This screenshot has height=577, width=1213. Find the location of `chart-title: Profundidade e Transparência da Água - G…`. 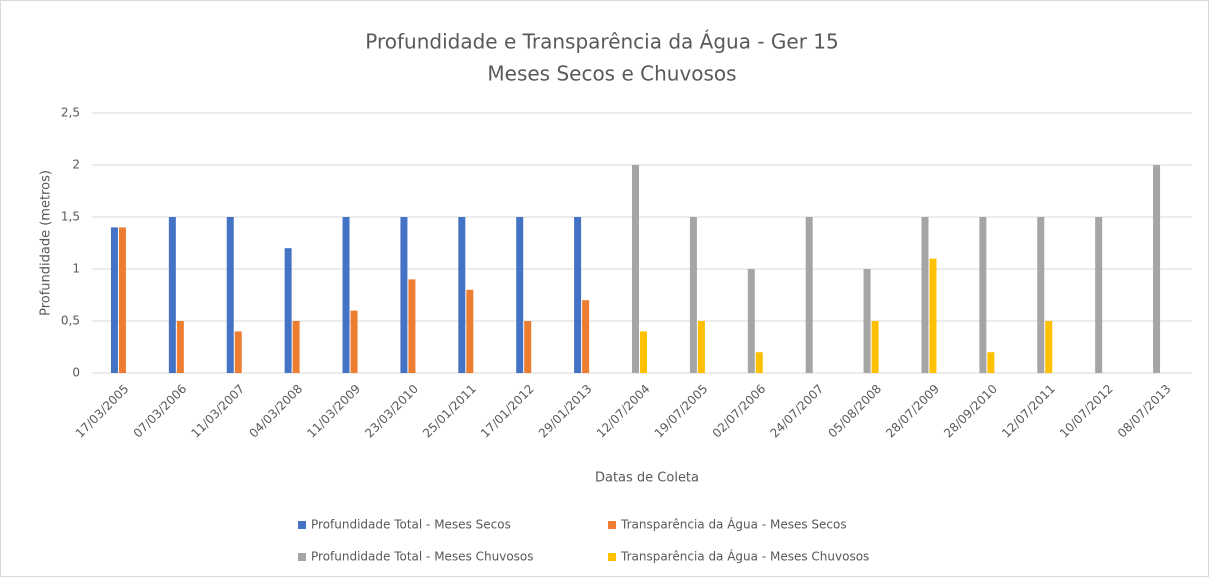

chart-title: Profundidade e Transparência da Água - G… is located at coordinates (601, 42).